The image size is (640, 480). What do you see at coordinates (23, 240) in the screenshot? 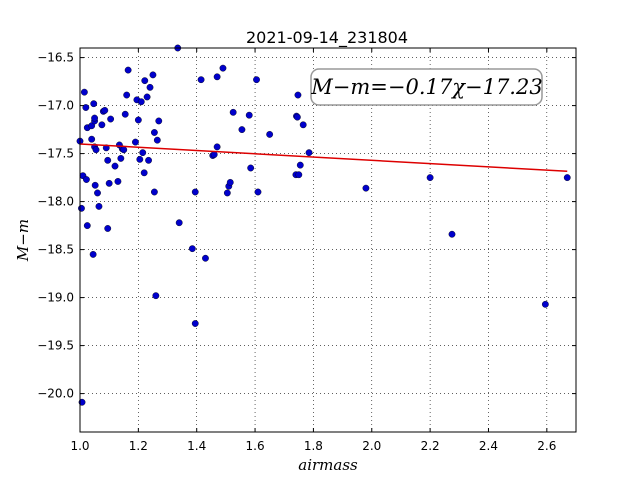
I see `y-axis-label: M−m` at bounding box center [23, 240].